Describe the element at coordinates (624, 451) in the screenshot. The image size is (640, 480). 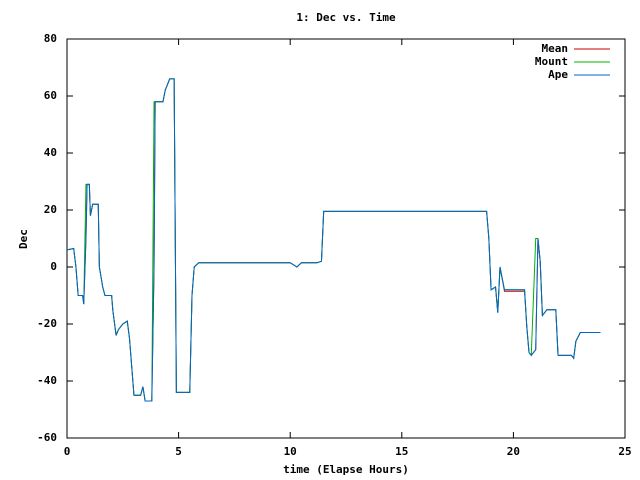
I see `x-tick-label: 25` at that location.